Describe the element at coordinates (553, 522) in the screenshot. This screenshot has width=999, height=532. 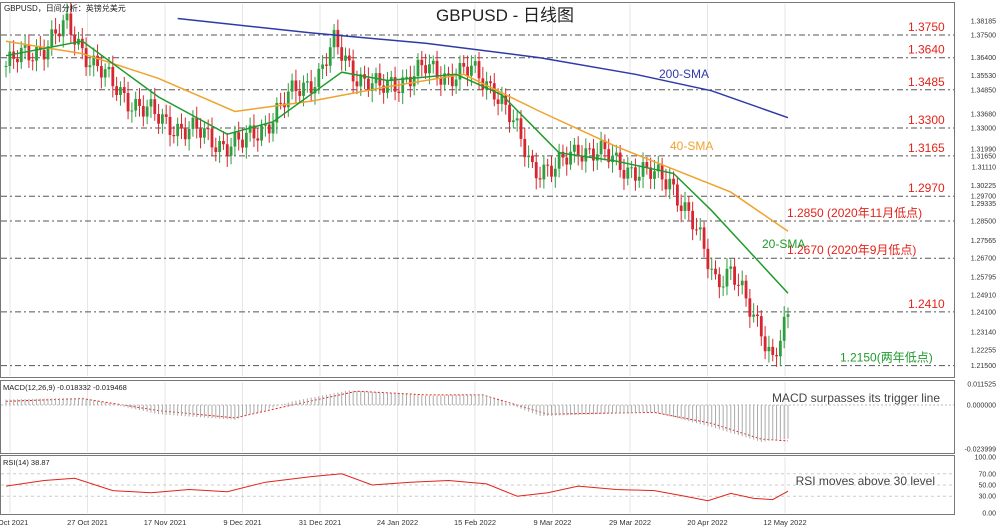
I see `x-tick-label: 9 Mar 2022` at that location.